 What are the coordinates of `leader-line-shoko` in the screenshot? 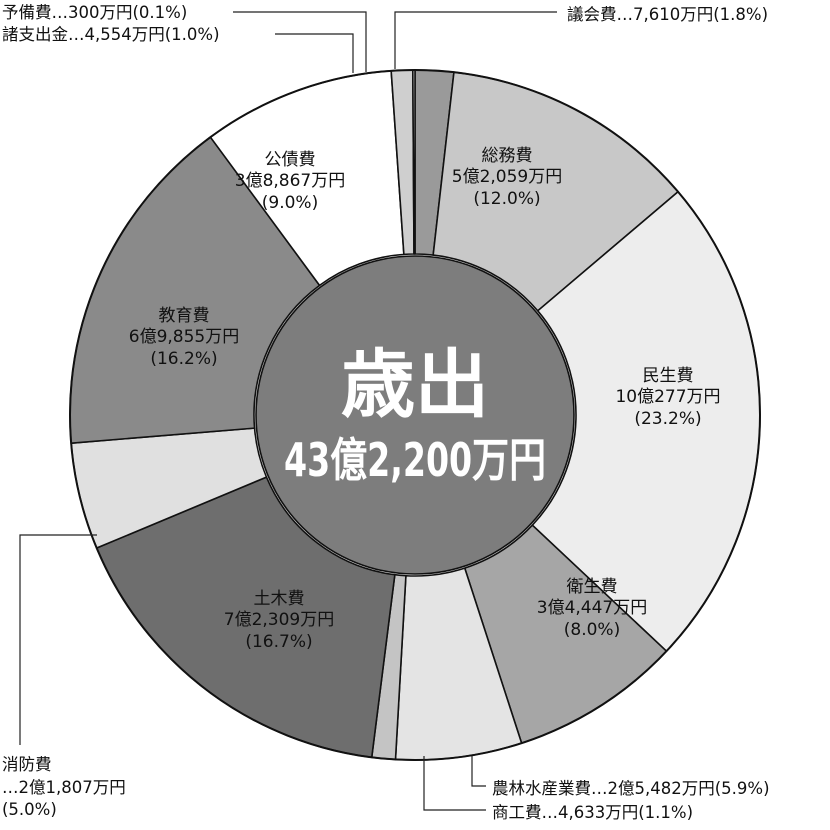 It's located at (454, 783).